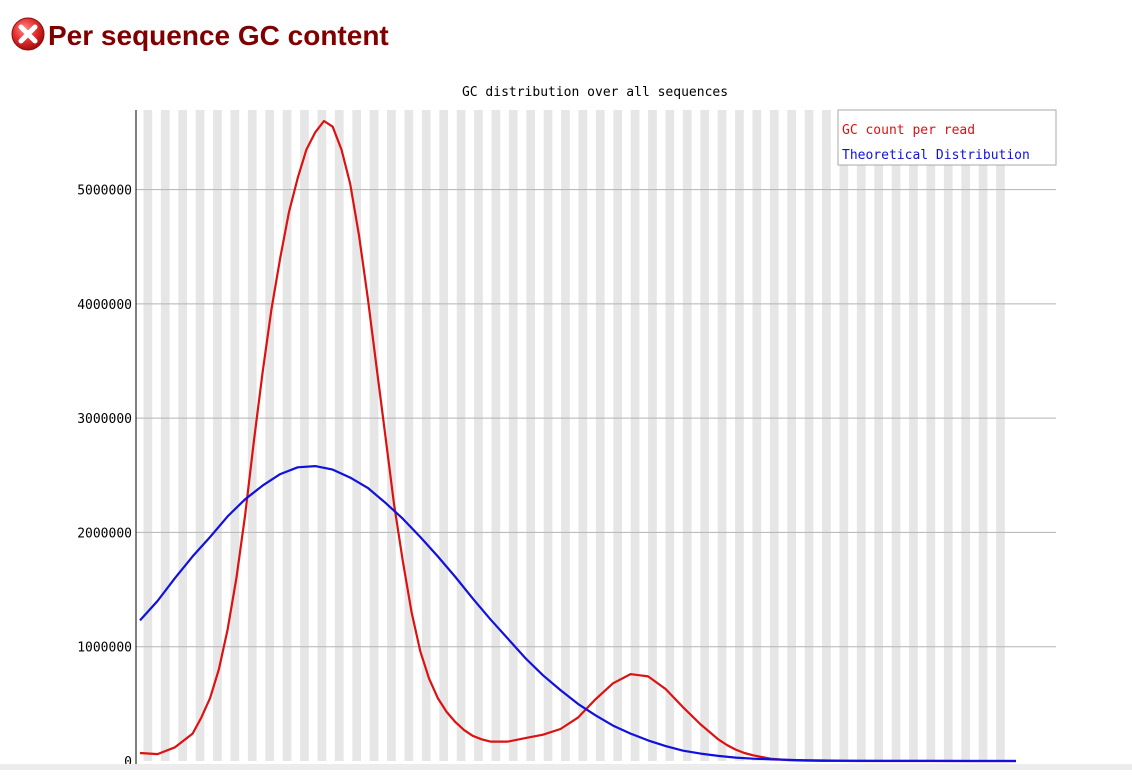 This screenshot has width=1132, height=775. I want to click on y-tick-label: 3000000, so click(104, 419).